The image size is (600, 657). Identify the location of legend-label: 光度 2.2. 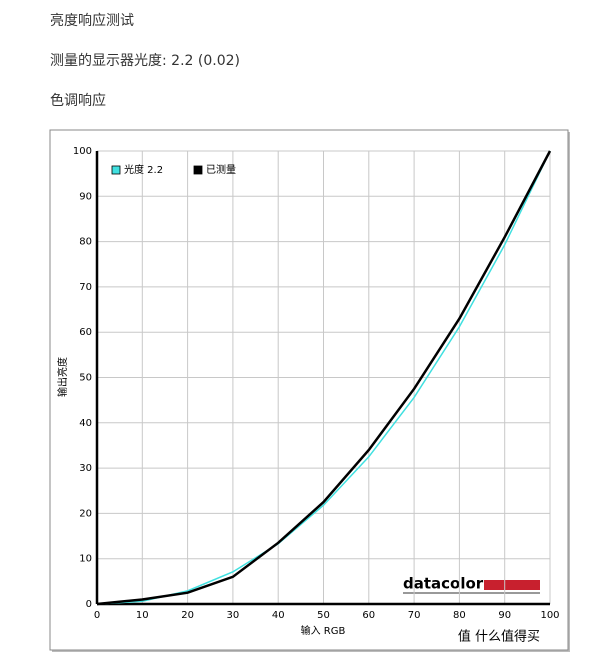
(143, 169).